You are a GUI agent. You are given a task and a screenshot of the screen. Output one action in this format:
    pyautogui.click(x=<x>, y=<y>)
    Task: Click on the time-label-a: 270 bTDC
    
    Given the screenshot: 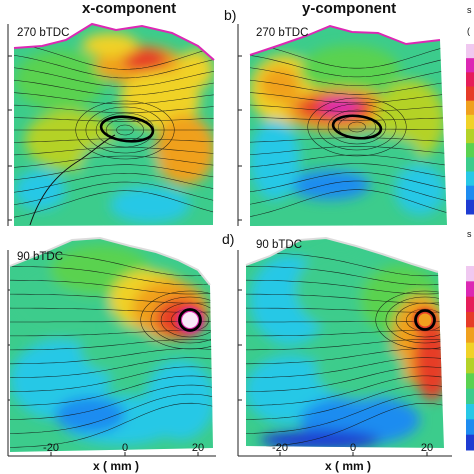 What is the action you would take?
    pyautogui.click(x=43, y=33)
    